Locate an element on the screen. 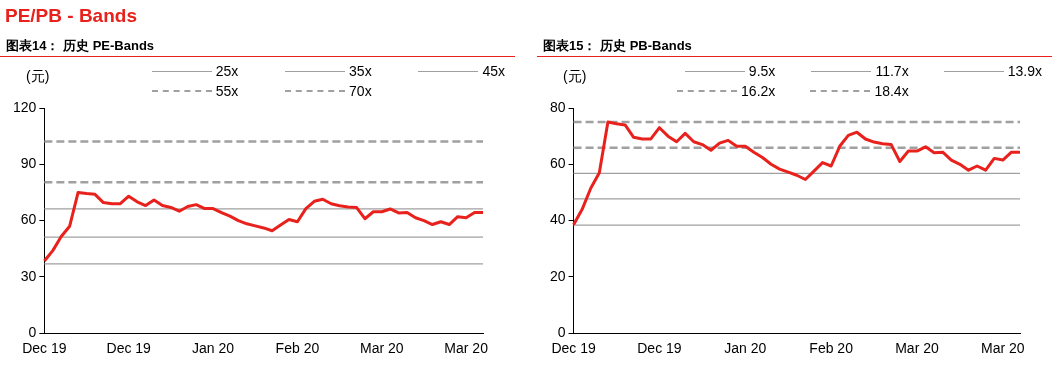 This screenshot has width=1057, height=372. legend-label: 16.2x is located at coordinates (758, 91).